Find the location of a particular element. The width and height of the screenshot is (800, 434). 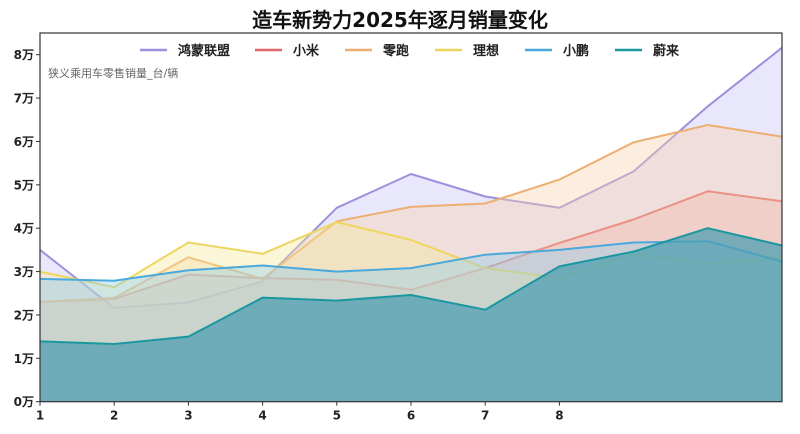

y-tick-label: 3万 is located at coordinates (24, 272).